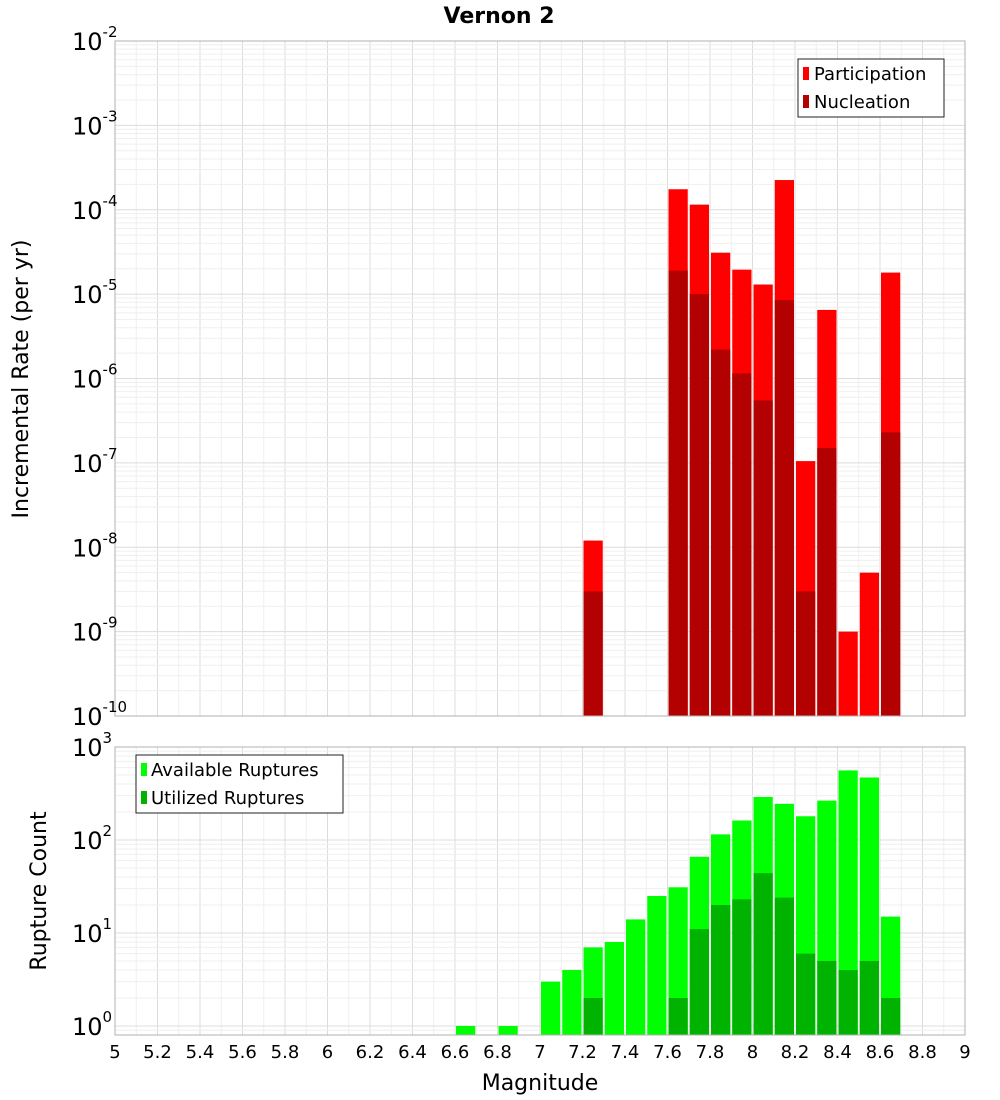  Describe the element at coordinates (862, 102) in the screenshot. I see `legend-label-nucleation: Nucleation` at that location.